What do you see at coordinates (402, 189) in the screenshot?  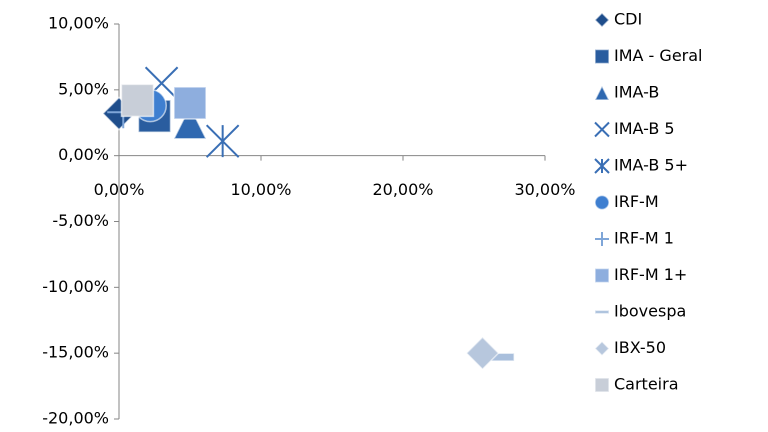 I see `x-tick-label: 20,00%` at bounding box center [402, 189].